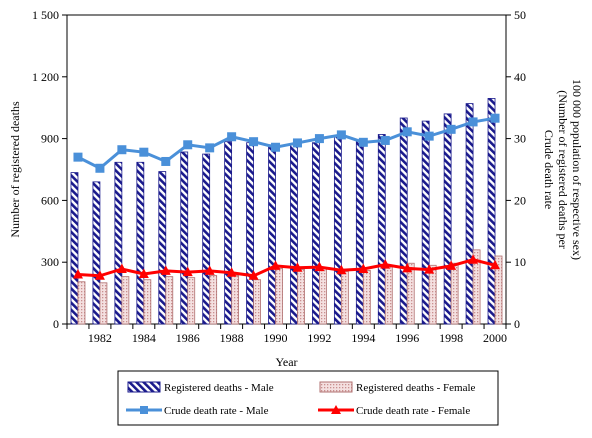 The height and width of the screenshot is (438, 592). Describe the element at coordinates (286, 268) in the screenshot. I see `line-female` at that location.